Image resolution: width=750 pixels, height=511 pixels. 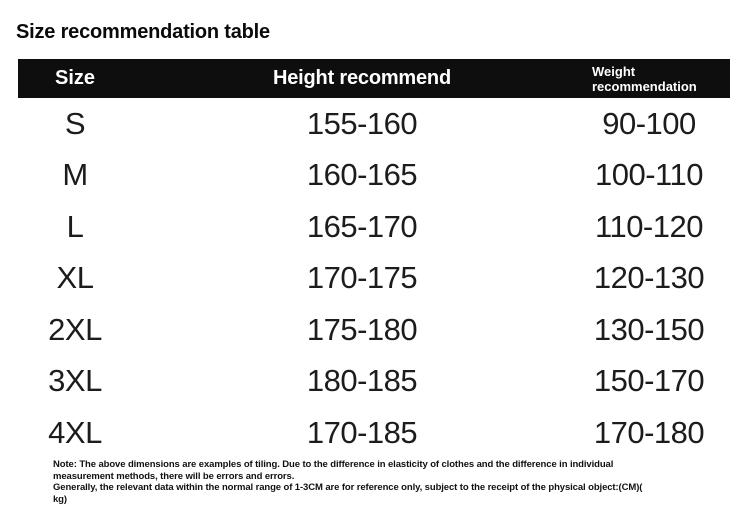 What do you see at coordinates (649, 381) in the screenshot?
I see `weight-cell: 150-170` at bounding box center [649, 381].